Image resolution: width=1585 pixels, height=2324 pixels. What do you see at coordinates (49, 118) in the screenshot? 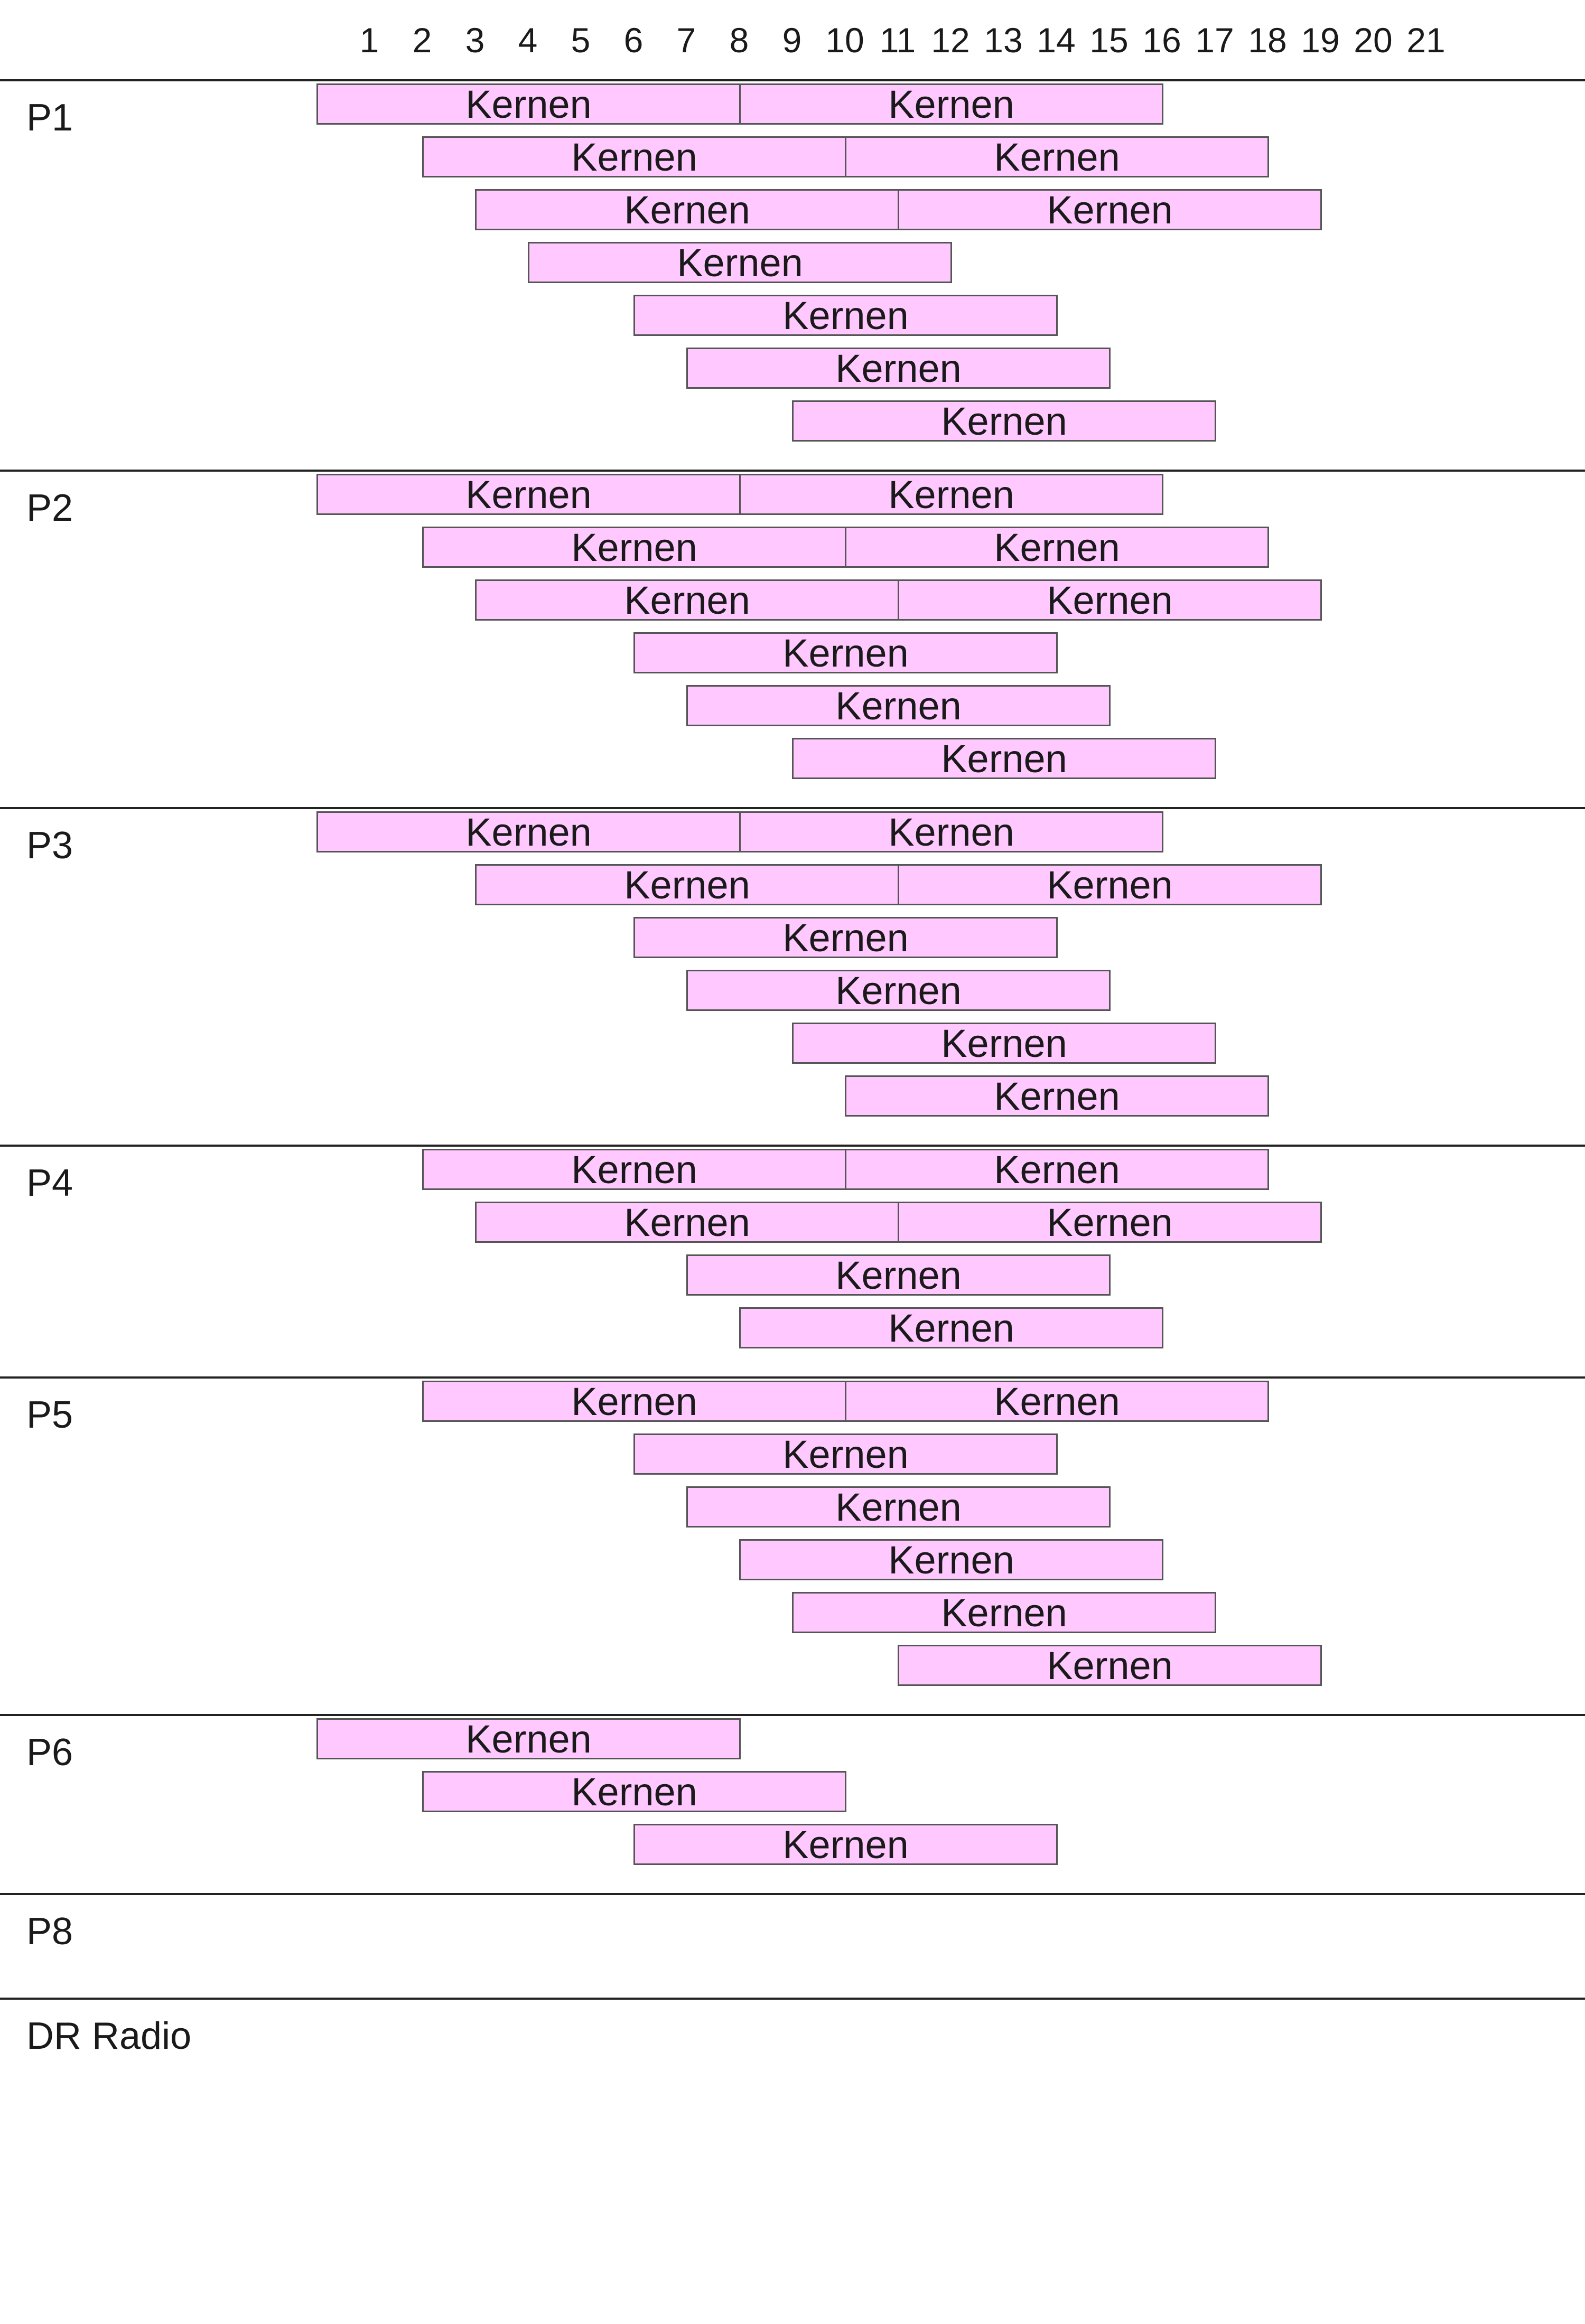
I see `channel-label: P1` at bounding box center [49, 118].